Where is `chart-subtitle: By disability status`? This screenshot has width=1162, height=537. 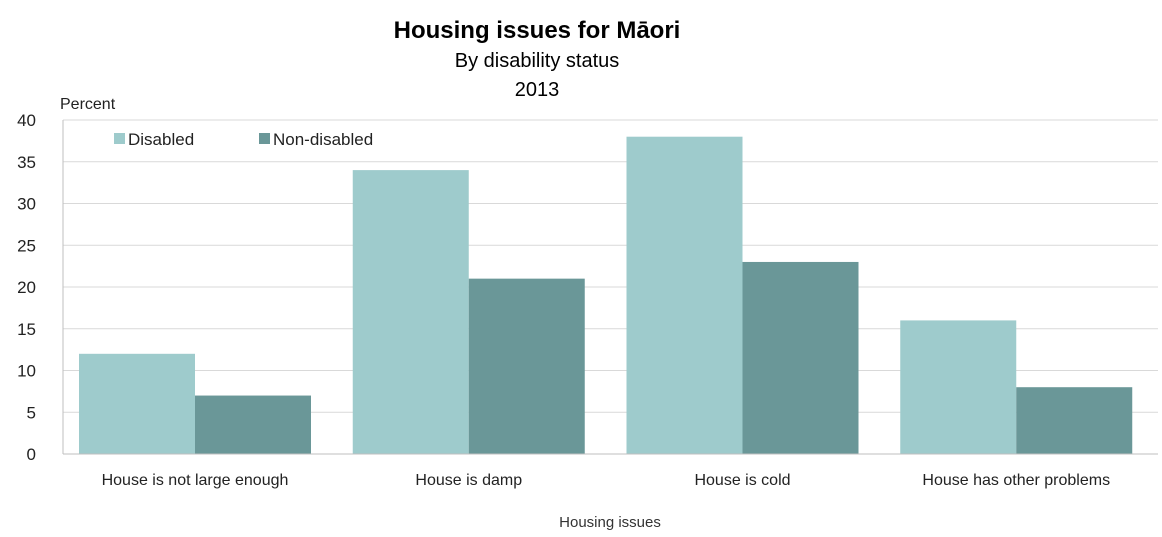 chart-subtitle: By disability status is located at coordinates (537, 61).